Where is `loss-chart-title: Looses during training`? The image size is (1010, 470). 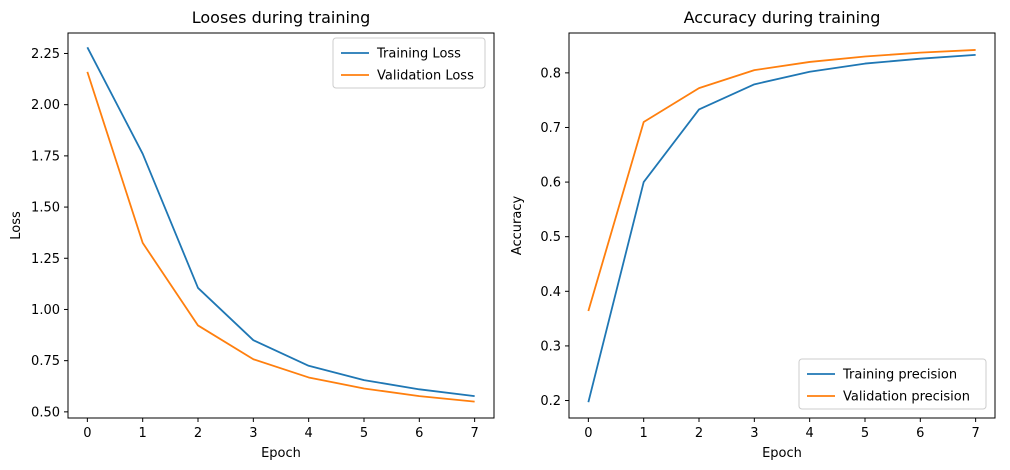
loss-chart-title: Looses during training is located at coordinates (281, 17).